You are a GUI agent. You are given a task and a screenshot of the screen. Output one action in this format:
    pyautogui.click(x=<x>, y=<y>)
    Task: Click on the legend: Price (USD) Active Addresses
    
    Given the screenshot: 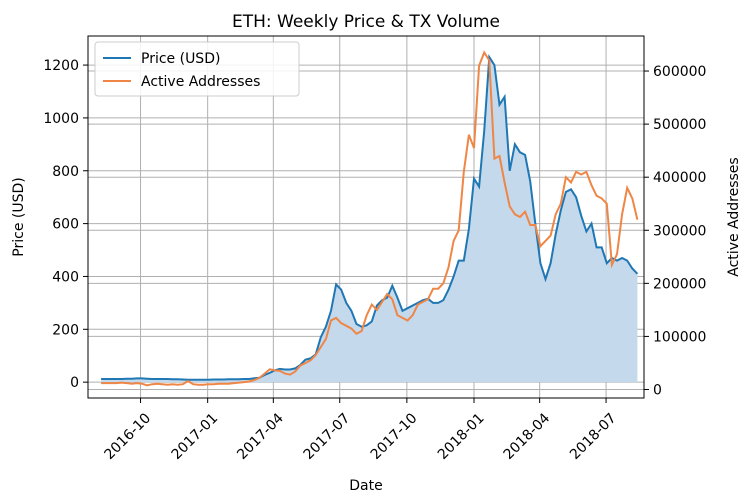 What is the action you would take?
    pyautogui.click(x=197, y=69)
    